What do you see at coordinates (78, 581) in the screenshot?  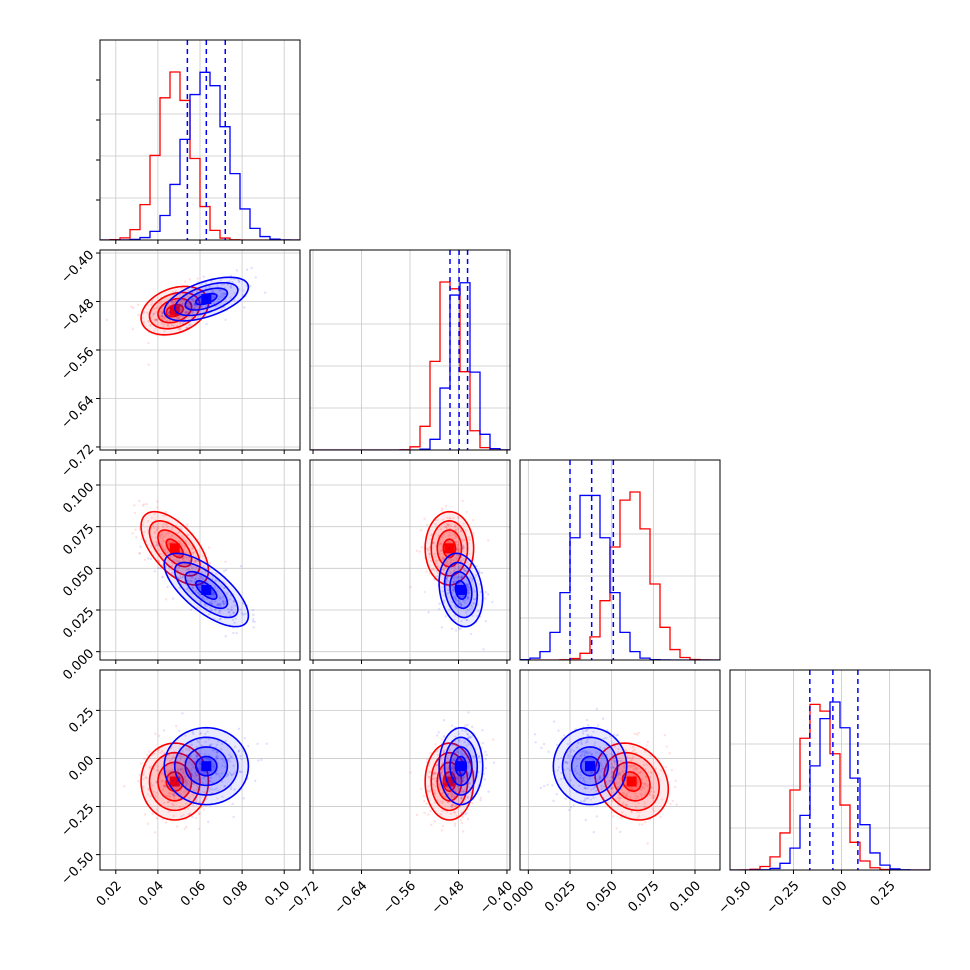 I see `y-tick-label-2-2: 0.050` at bounding box center [78, 581].